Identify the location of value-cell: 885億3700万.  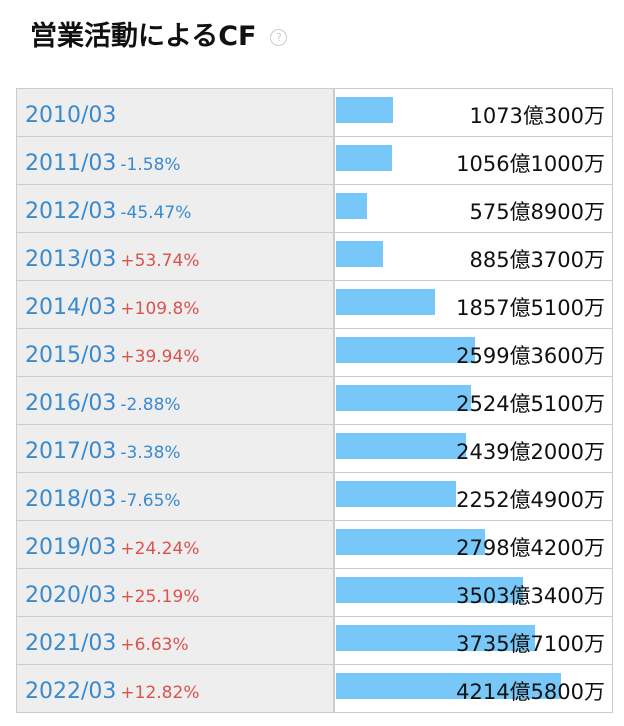
(474, 256).